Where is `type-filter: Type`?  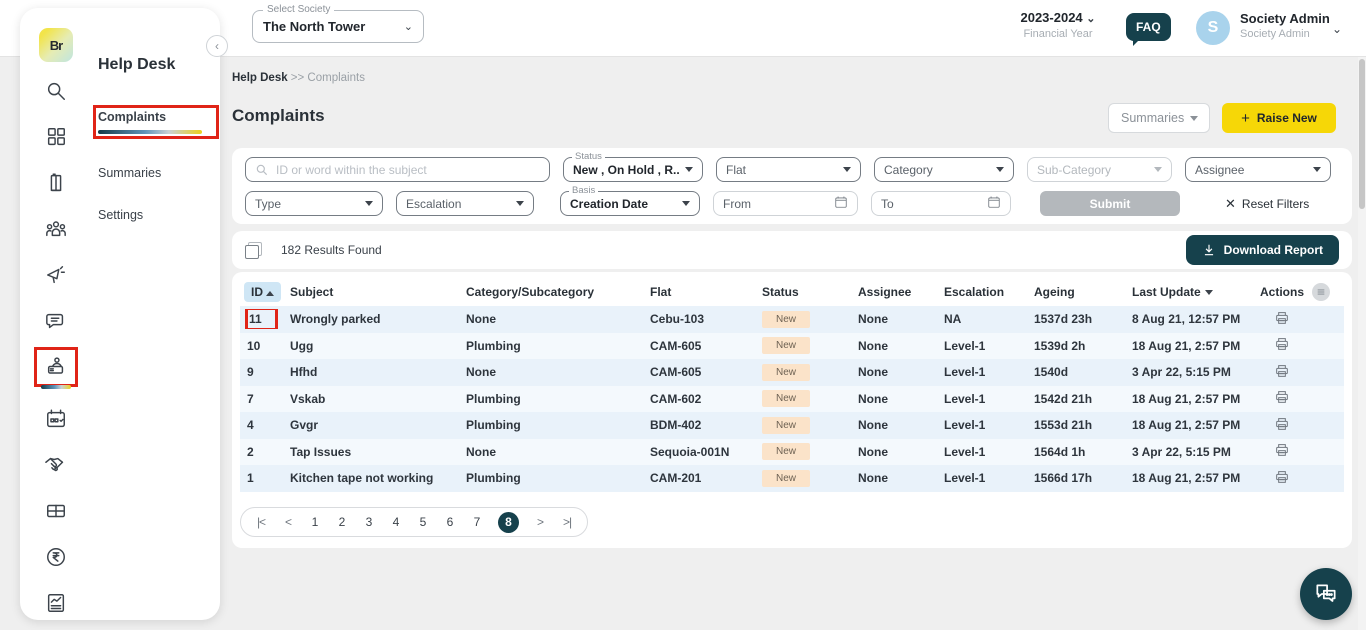
type-filter: Type is located at coordinates (314, 203).